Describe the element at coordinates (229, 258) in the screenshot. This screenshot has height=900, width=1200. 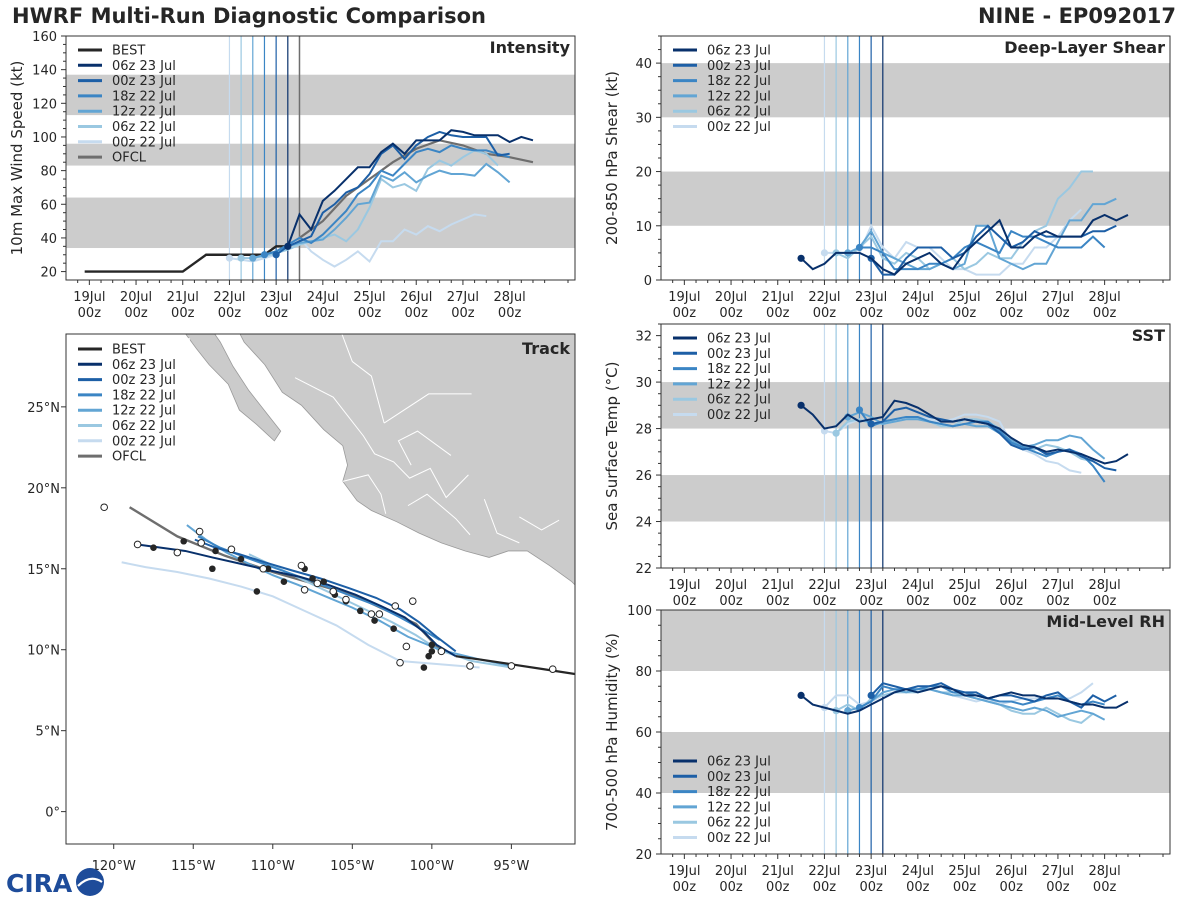
I see `intensity-series-00z22-start-marker` at that location.